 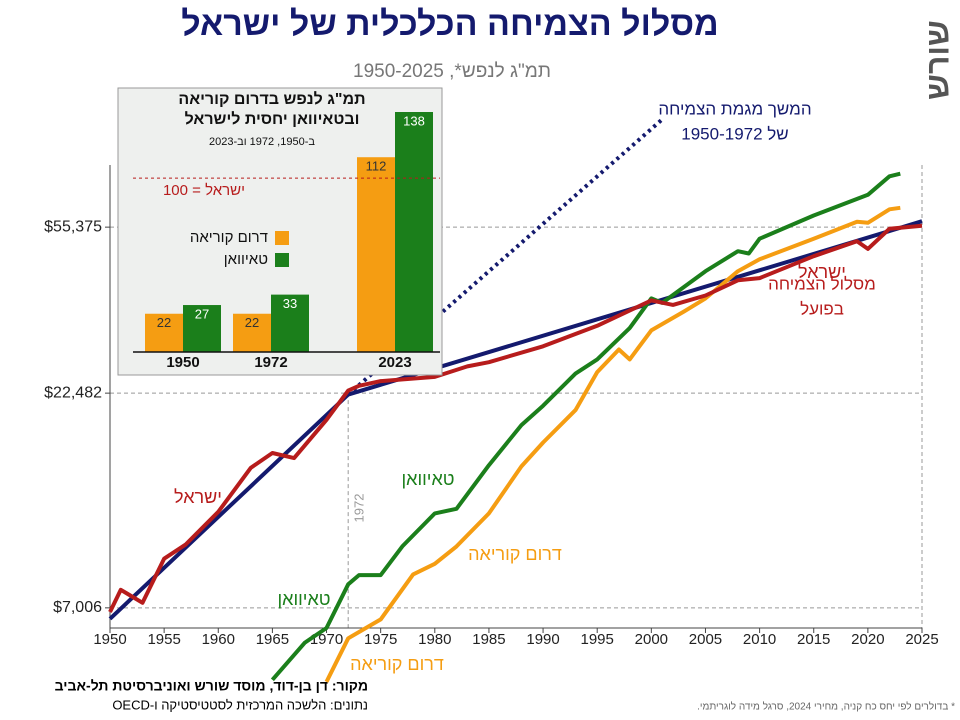 What do you see at coordinates (651, 639) in the screenshot?
I see `x-tick-label: 2000` at bounding box center [651, 639].